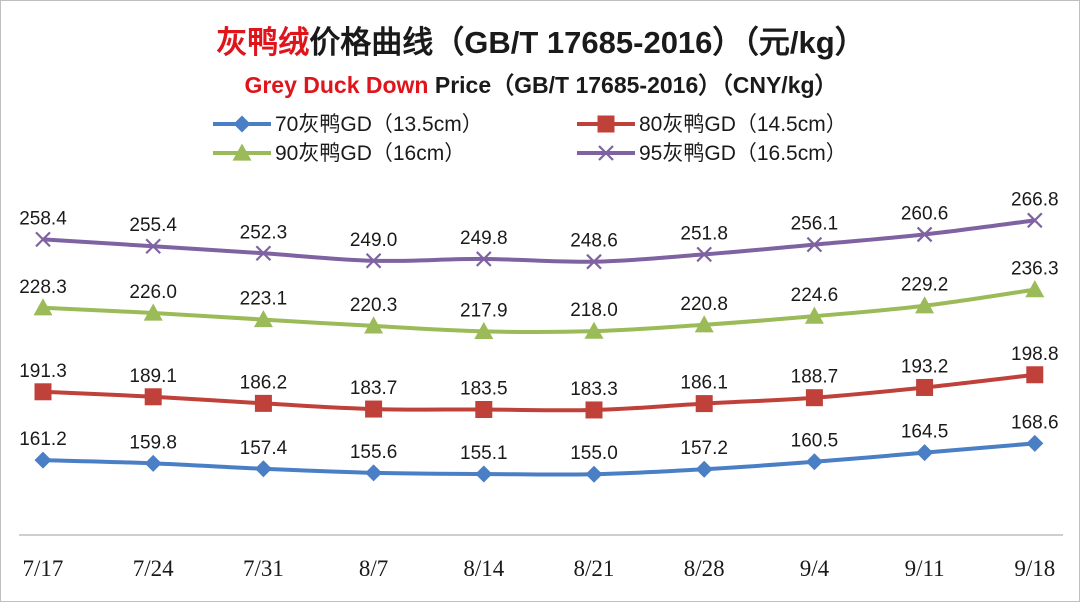 This screenshot has height=603, width=1080. Describe the element at coordinates (374, 388) in the screenshot. I see `series-2-label-4: 183.7` at that location.